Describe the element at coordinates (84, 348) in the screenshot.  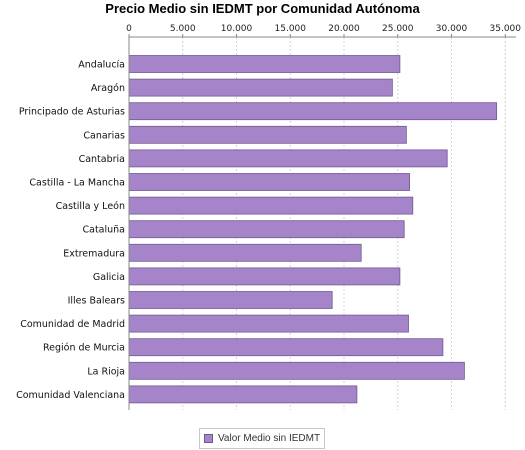
I see `category-label: Región de Murcia` at that location.